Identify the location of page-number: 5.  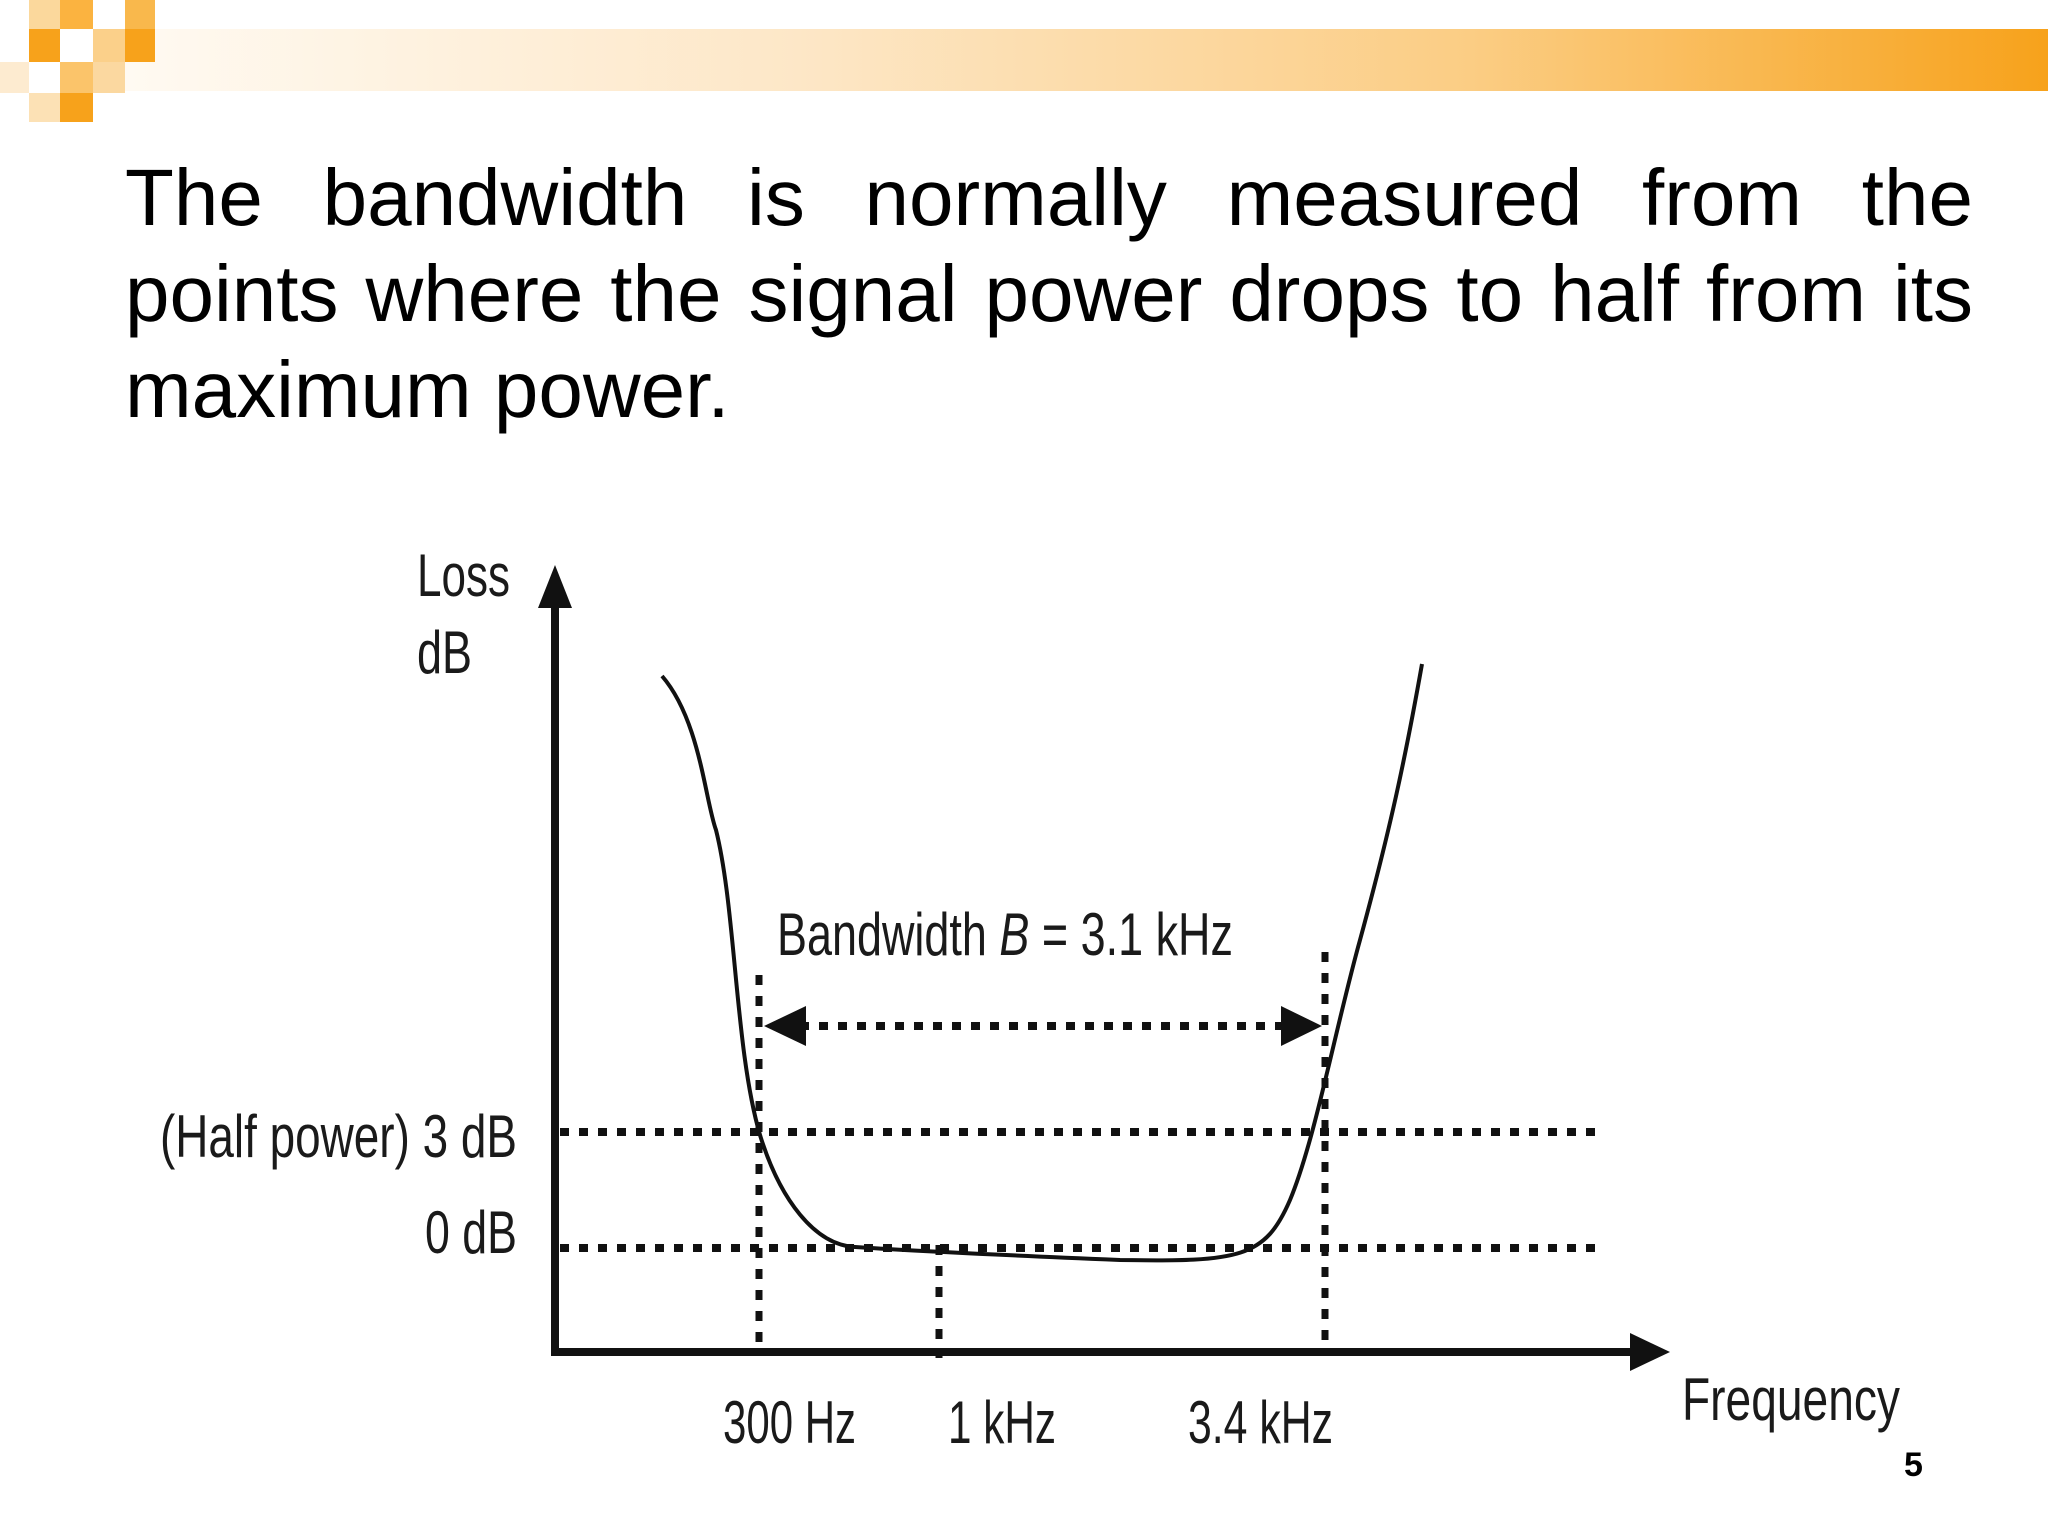
(1913, 1465).